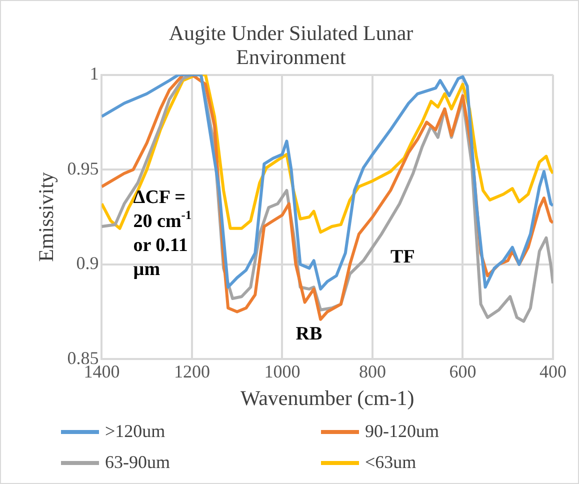  Describe the element at coordinates (137, 462) in the screenshot. I see `legend-label: 63-90um` at that location.